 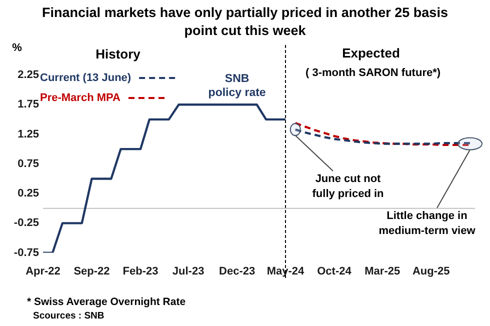 What do you see at coordinates (371, 53) in the screenshot?
I see `text: Expected` at bounding box center [371, 53].